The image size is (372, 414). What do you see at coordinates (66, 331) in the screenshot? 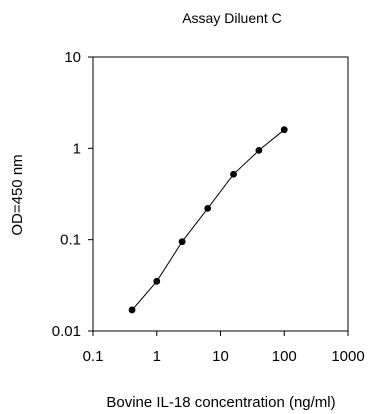
I see `y-tick-label: 0.01` at bounding box center [66, 331].